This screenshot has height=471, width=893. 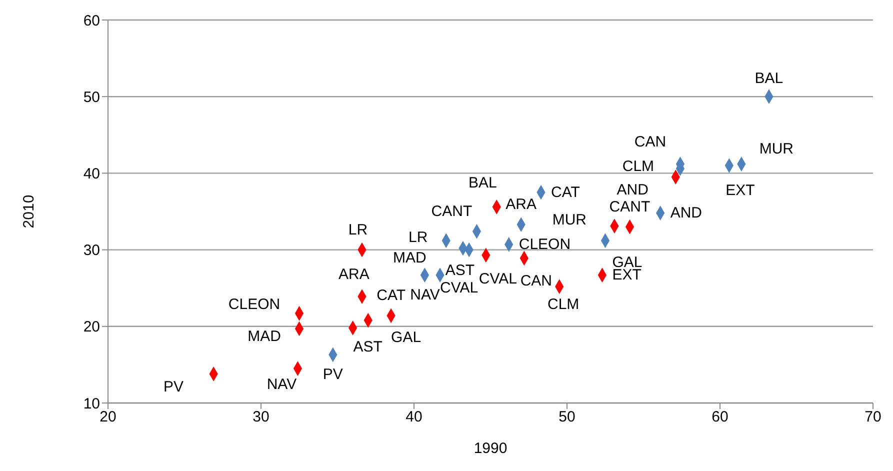 I want to click on data-label: GAL, so click(x=406, y=337).